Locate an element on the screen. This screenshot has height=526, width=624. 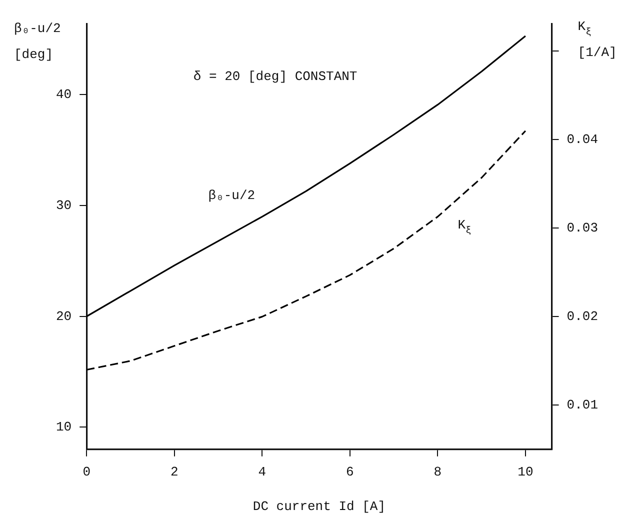
x-tick-label: 8 is located at coordinates (438, 472).